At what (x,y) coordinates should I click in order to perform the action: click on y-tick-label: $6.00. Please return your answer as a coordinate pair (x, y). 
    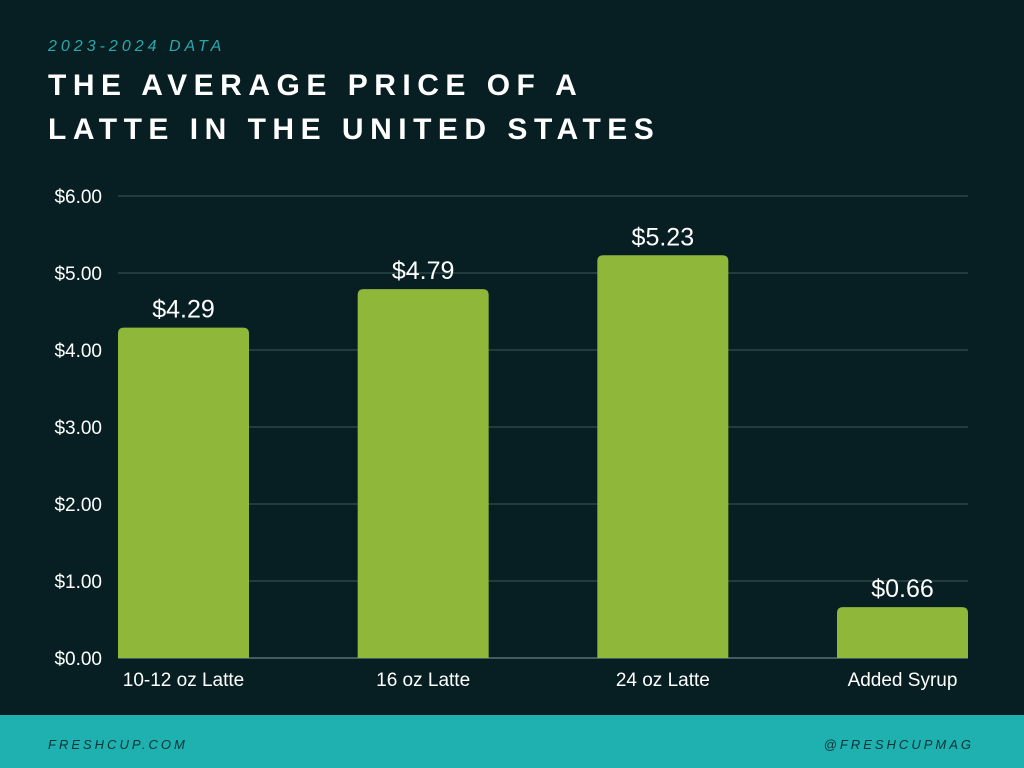
    Looking at the image, I should click on (78, 197).